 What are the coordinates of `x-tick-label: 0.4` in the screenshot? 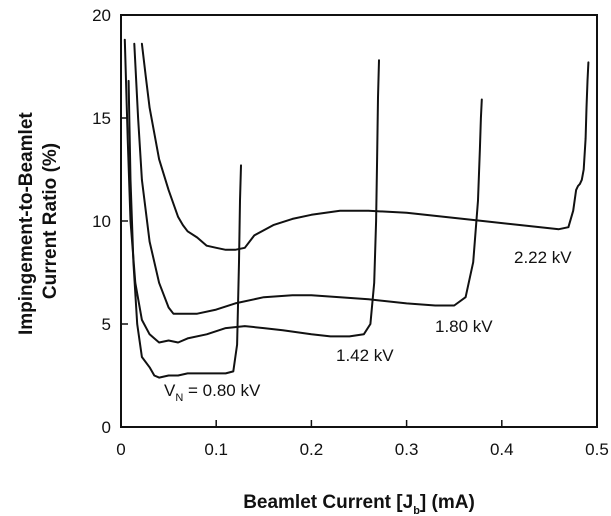 It's located at (502, 449).